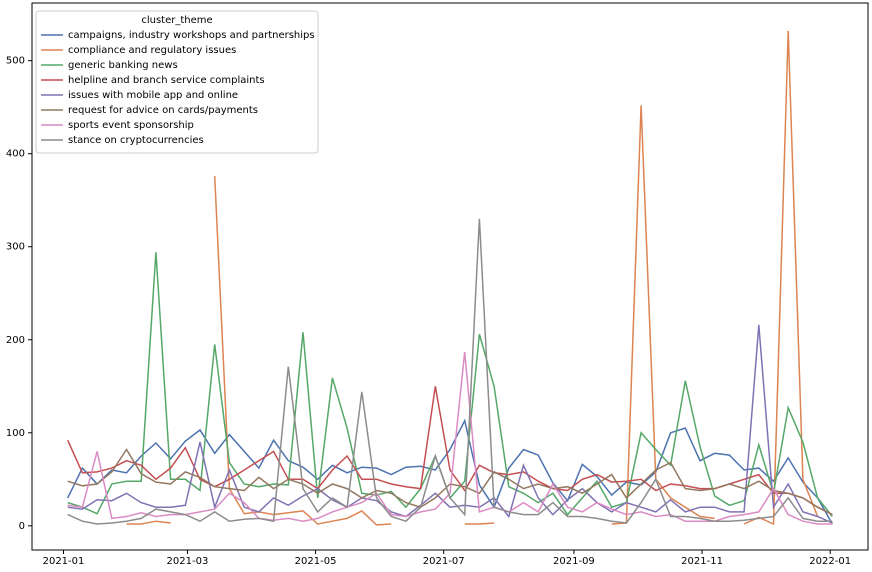 This screenshot has width=872, height=572. What do you see at coordinates (131, 125) in the screenshot?
I see `legend-label: sports event sponsorship` at bounding box center [131, 125].